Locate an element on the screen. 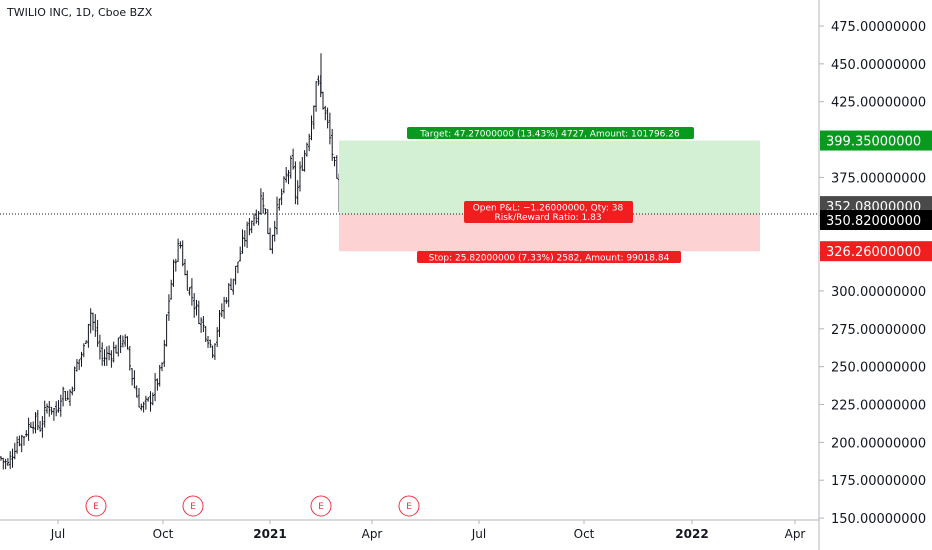 This screenshot has height=550, width=932. target-price-label: 399.35000000 is located at coordinates (873, 142).